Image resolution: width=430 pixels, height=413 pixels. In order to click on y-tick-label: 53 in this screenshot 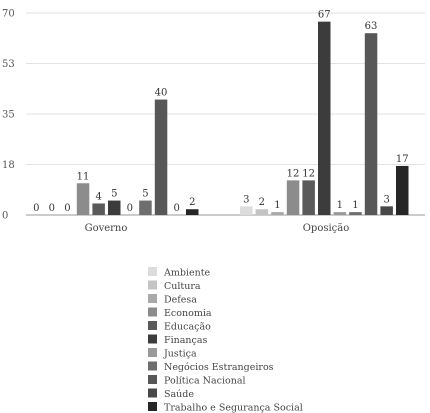, I will do `click(8, 64)`.